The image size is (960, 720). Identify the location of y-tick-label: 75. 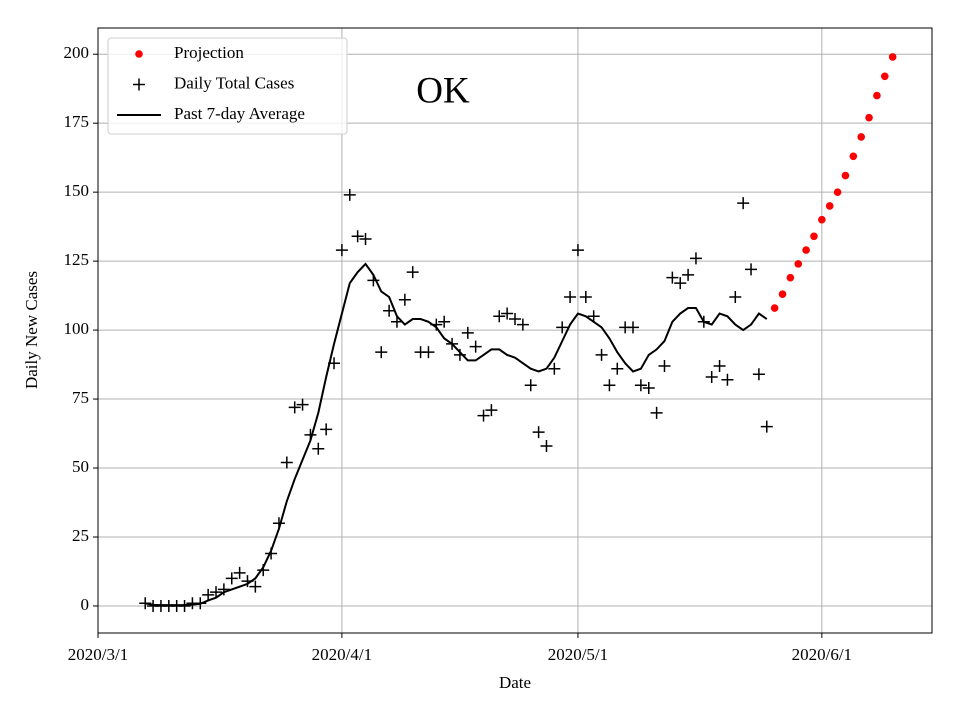
(80, 397).